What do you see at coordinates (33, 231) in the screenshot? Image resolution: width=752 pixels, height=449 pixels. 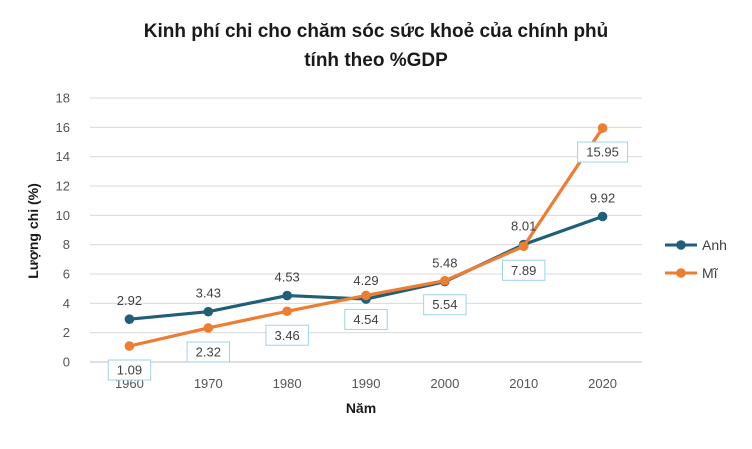 I see `y-axis-title: Lượng chi (%)` at bounding box center [33, 231].